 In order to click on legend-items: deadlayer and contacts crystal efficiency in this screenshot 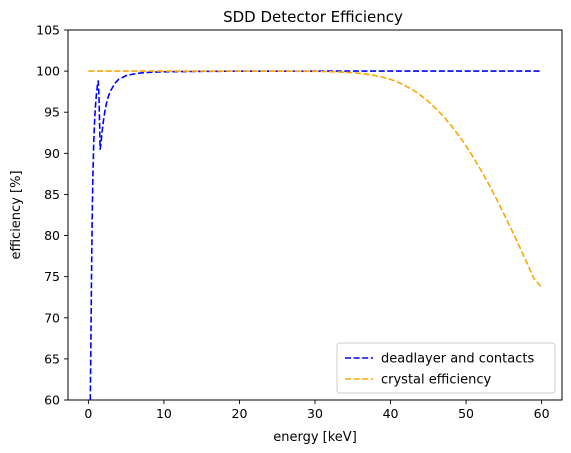, I will do `click(439, 370)`.